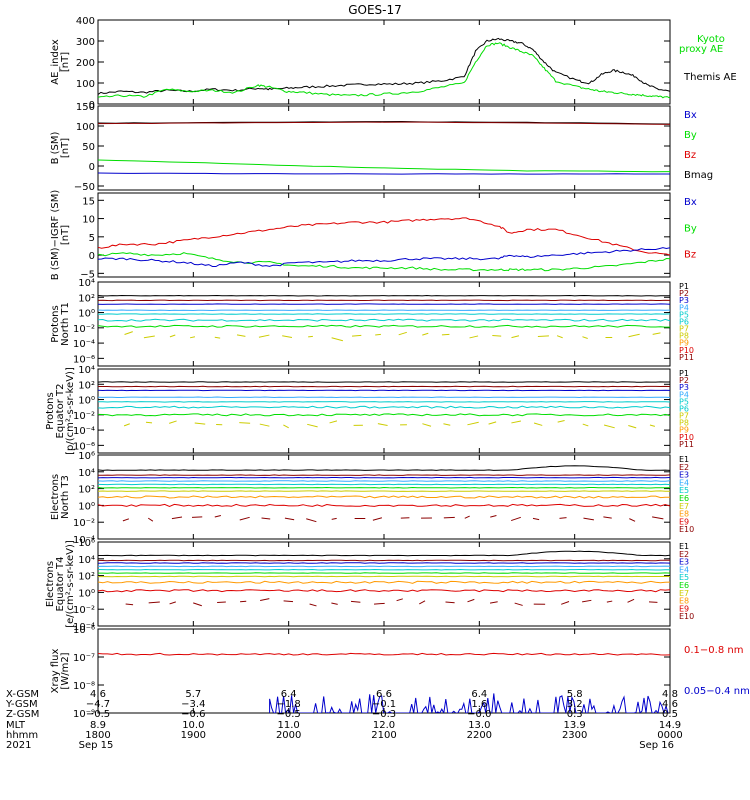 The width and height of the screenshot is (750, 800). What do you see at coordinates (87, 274) in the screenshot?
I see `y-tick-label: −5` at bounding box center [87, 274].